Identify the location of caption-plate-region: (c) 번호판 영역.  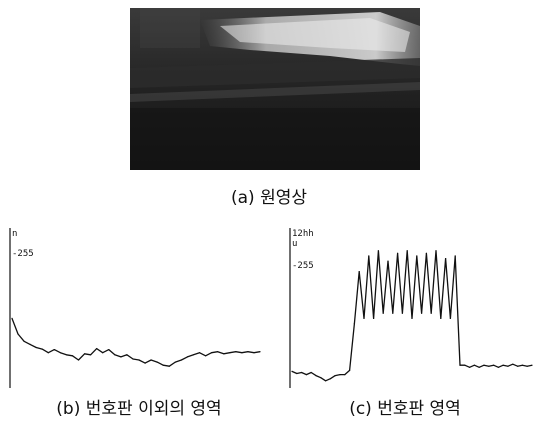
(405, 409).